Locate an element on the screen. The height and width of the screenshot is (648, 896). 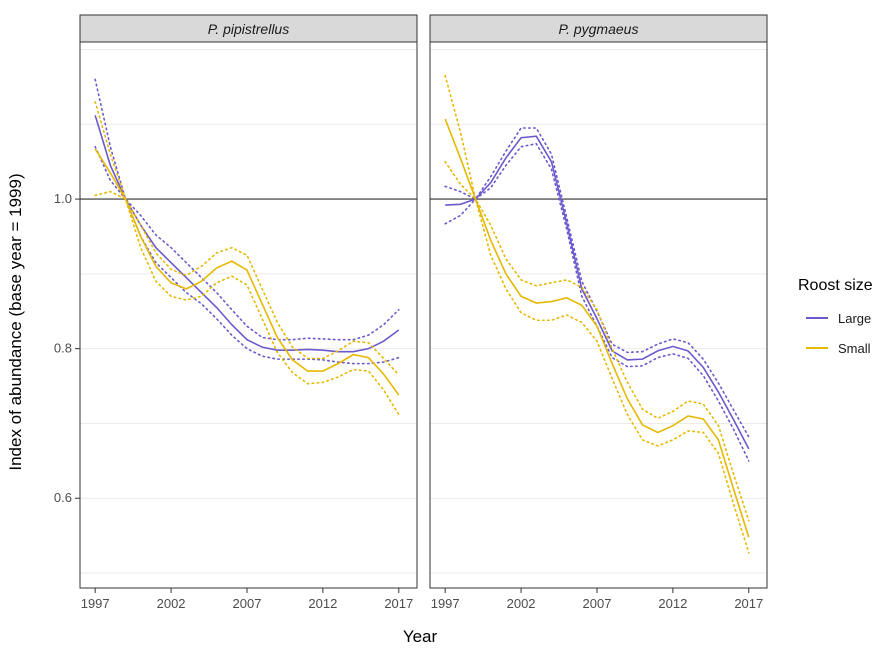
series-large-upper-ci is located at coordinates (247, 209).